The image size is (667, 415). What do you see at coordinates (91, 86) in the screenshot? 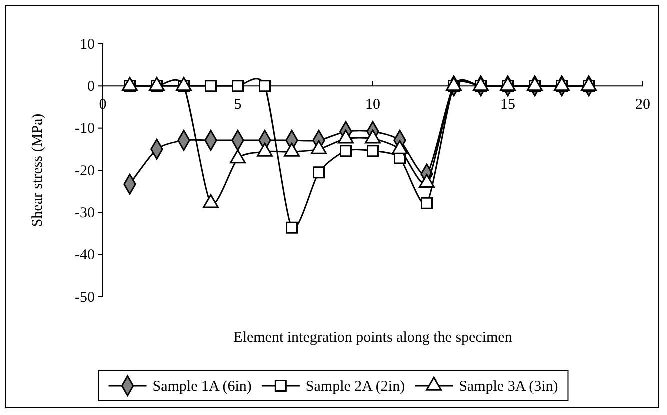
I see `y-tick-label: 0` at bounding box center [91, 86].